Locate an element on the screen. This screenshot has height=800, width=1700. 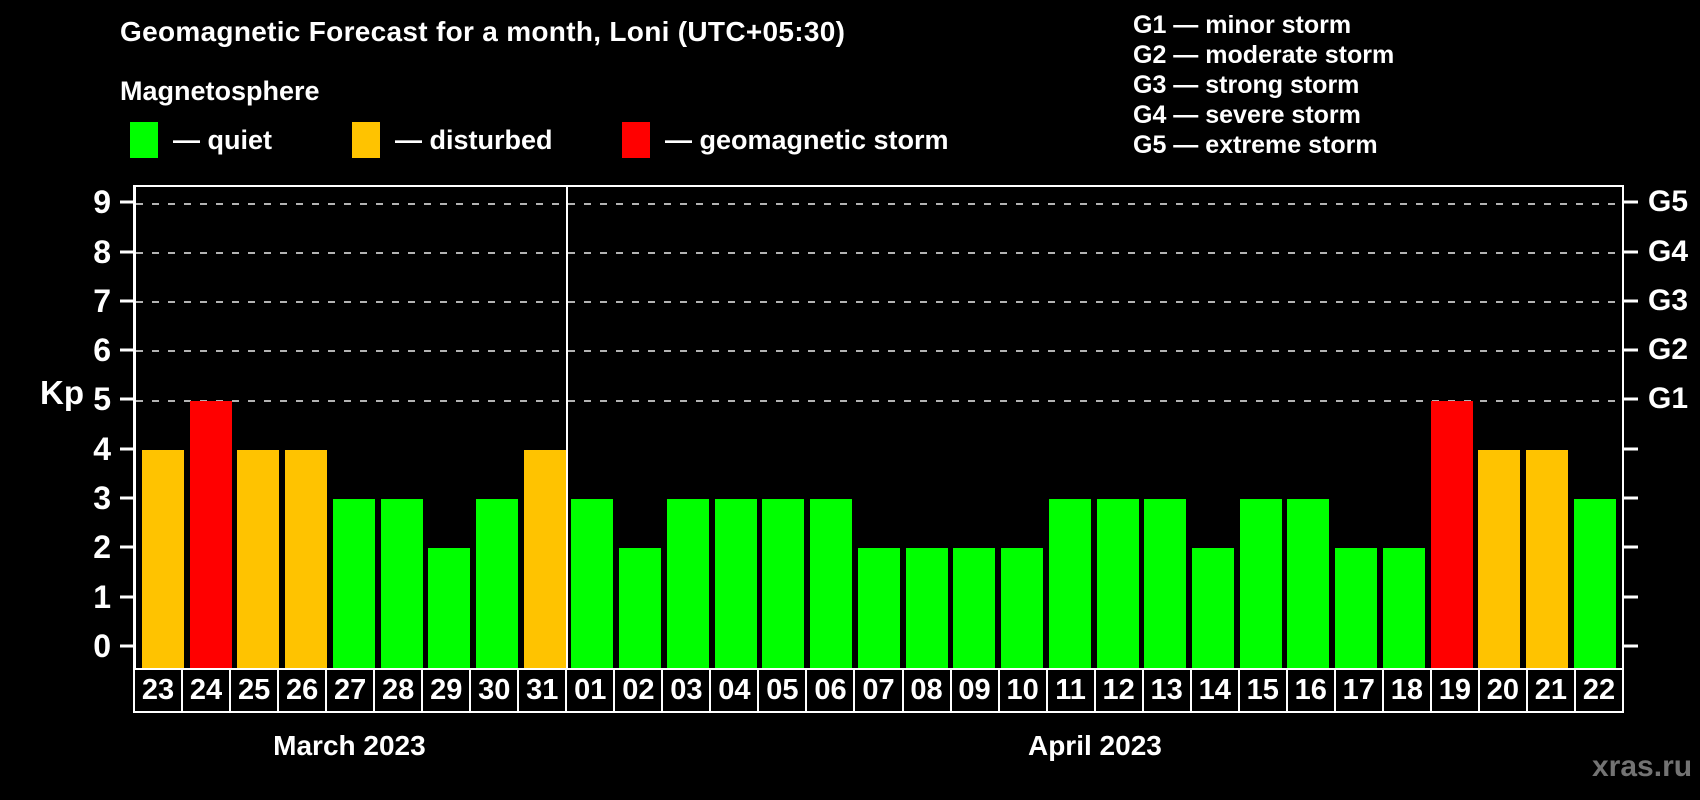
date-label-01: 01 is located at coordinates (591, 690).